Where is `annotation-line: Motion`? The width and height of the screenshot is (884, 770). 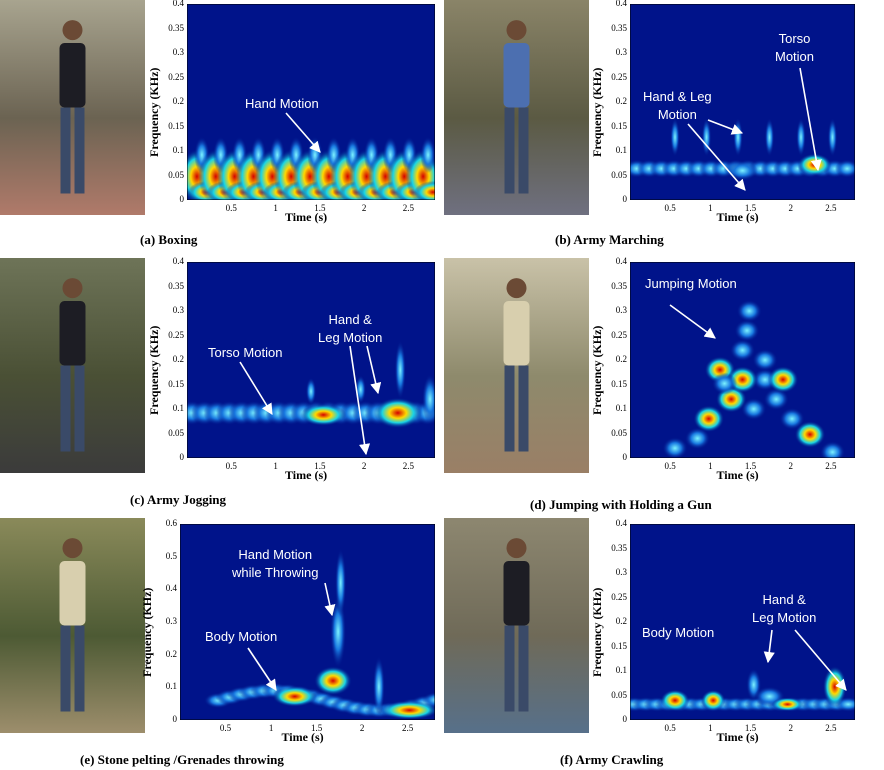
annotation-line: Motion is located at coordinates (795, 56).